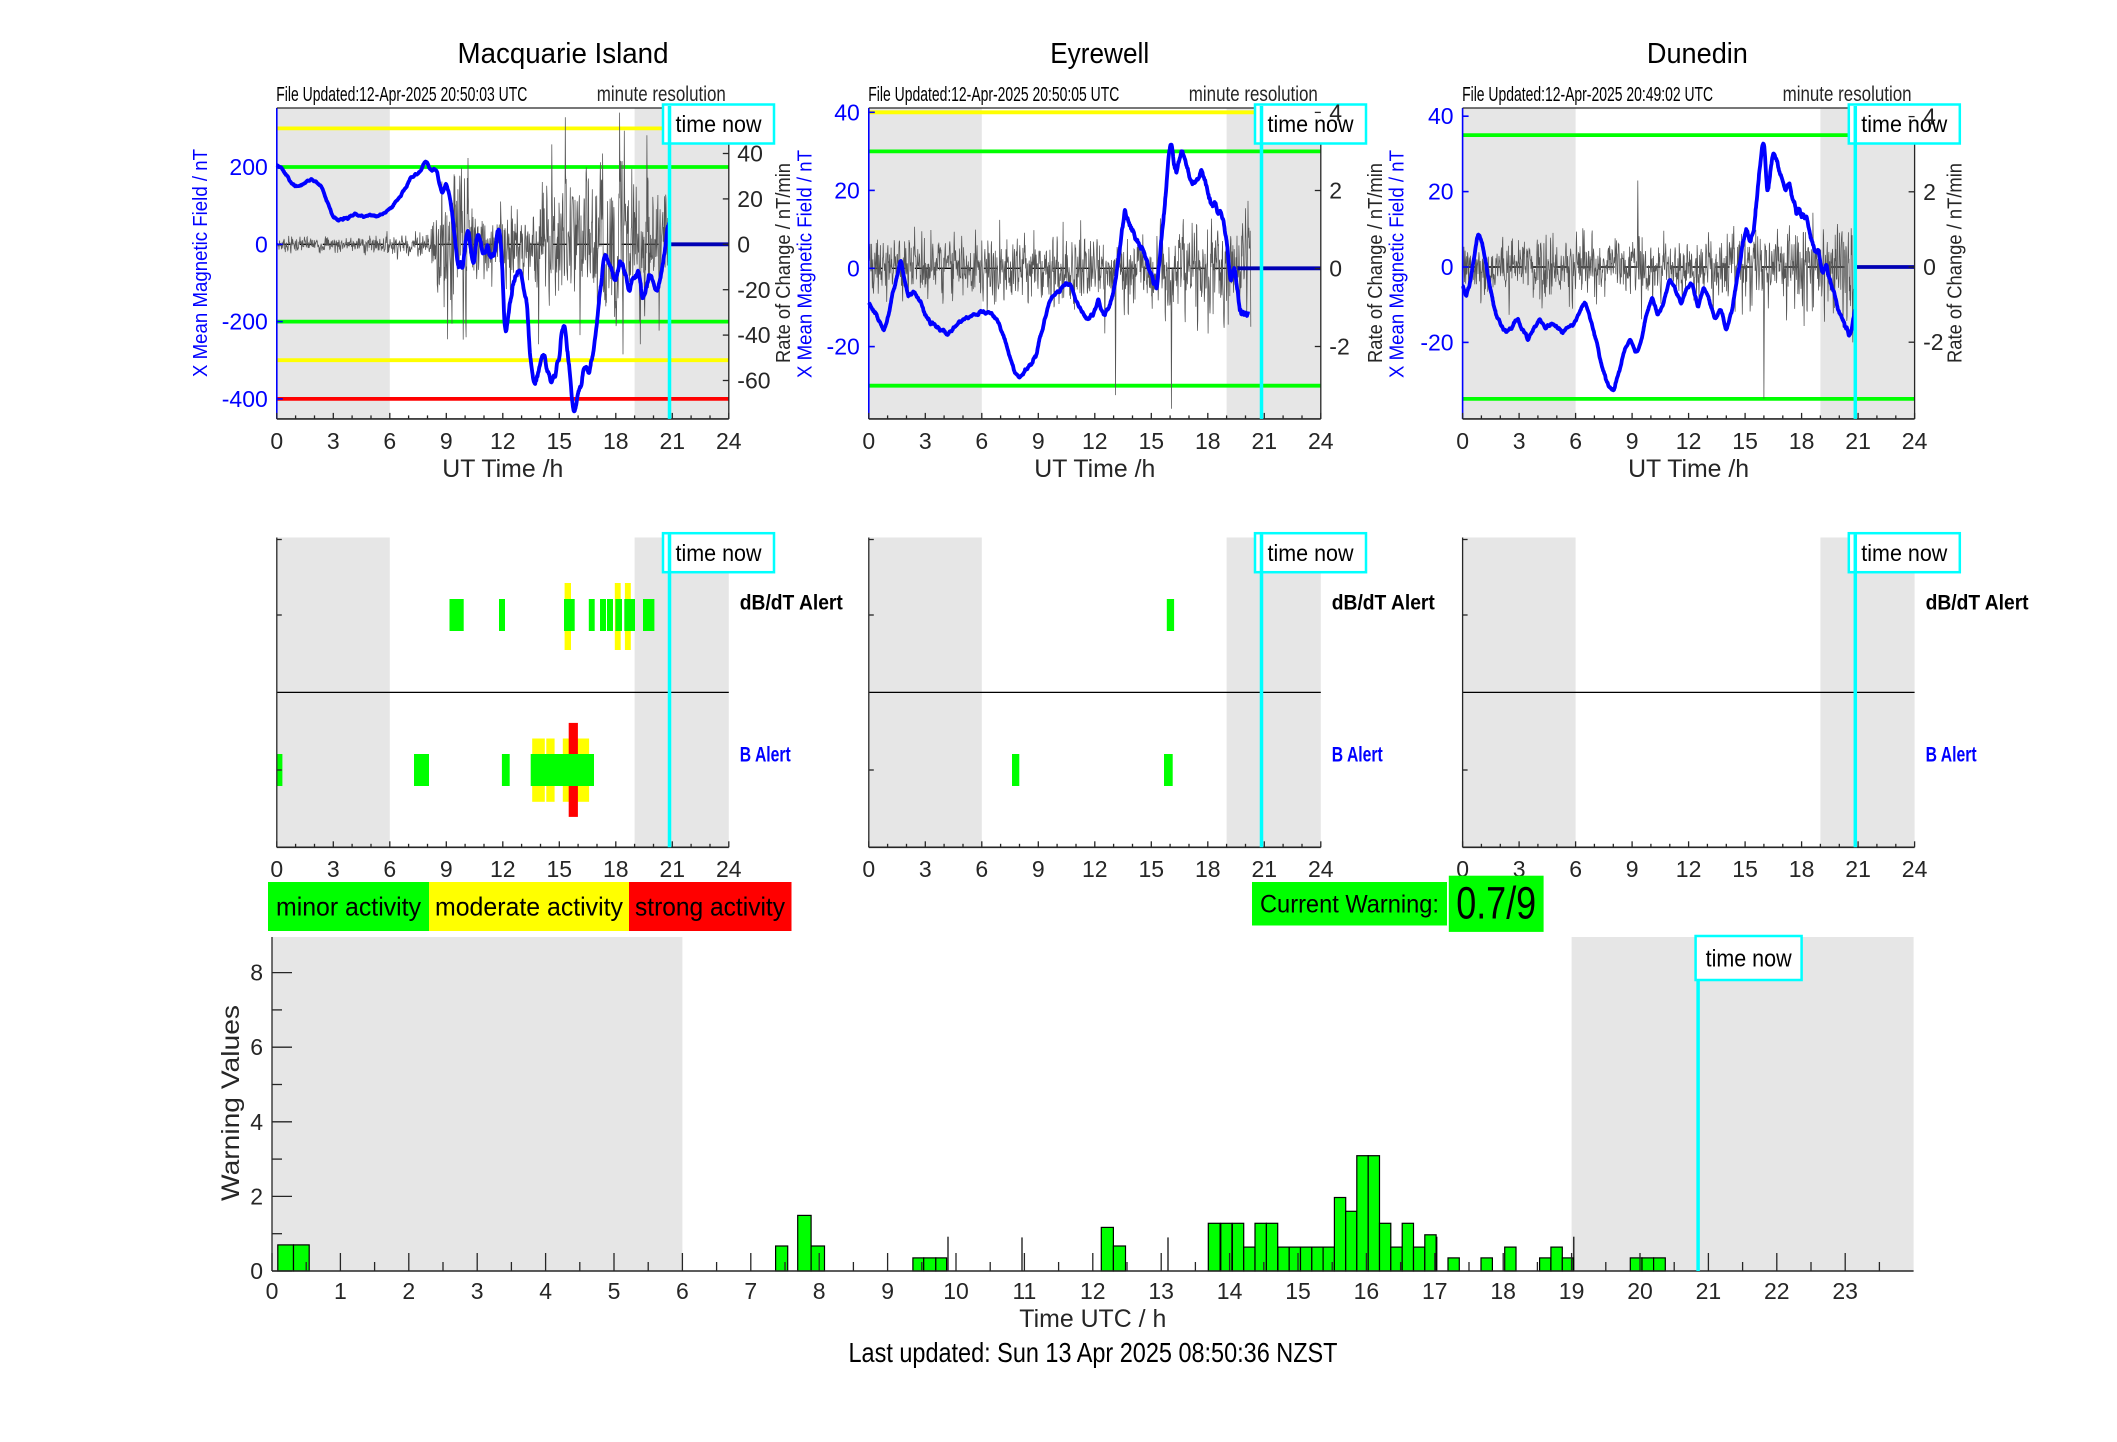 This screenshot has height=1442, width=2117. Describe the element at coordinates (248, 167) in the screenshot. I see `svg-text: 200` at that location.